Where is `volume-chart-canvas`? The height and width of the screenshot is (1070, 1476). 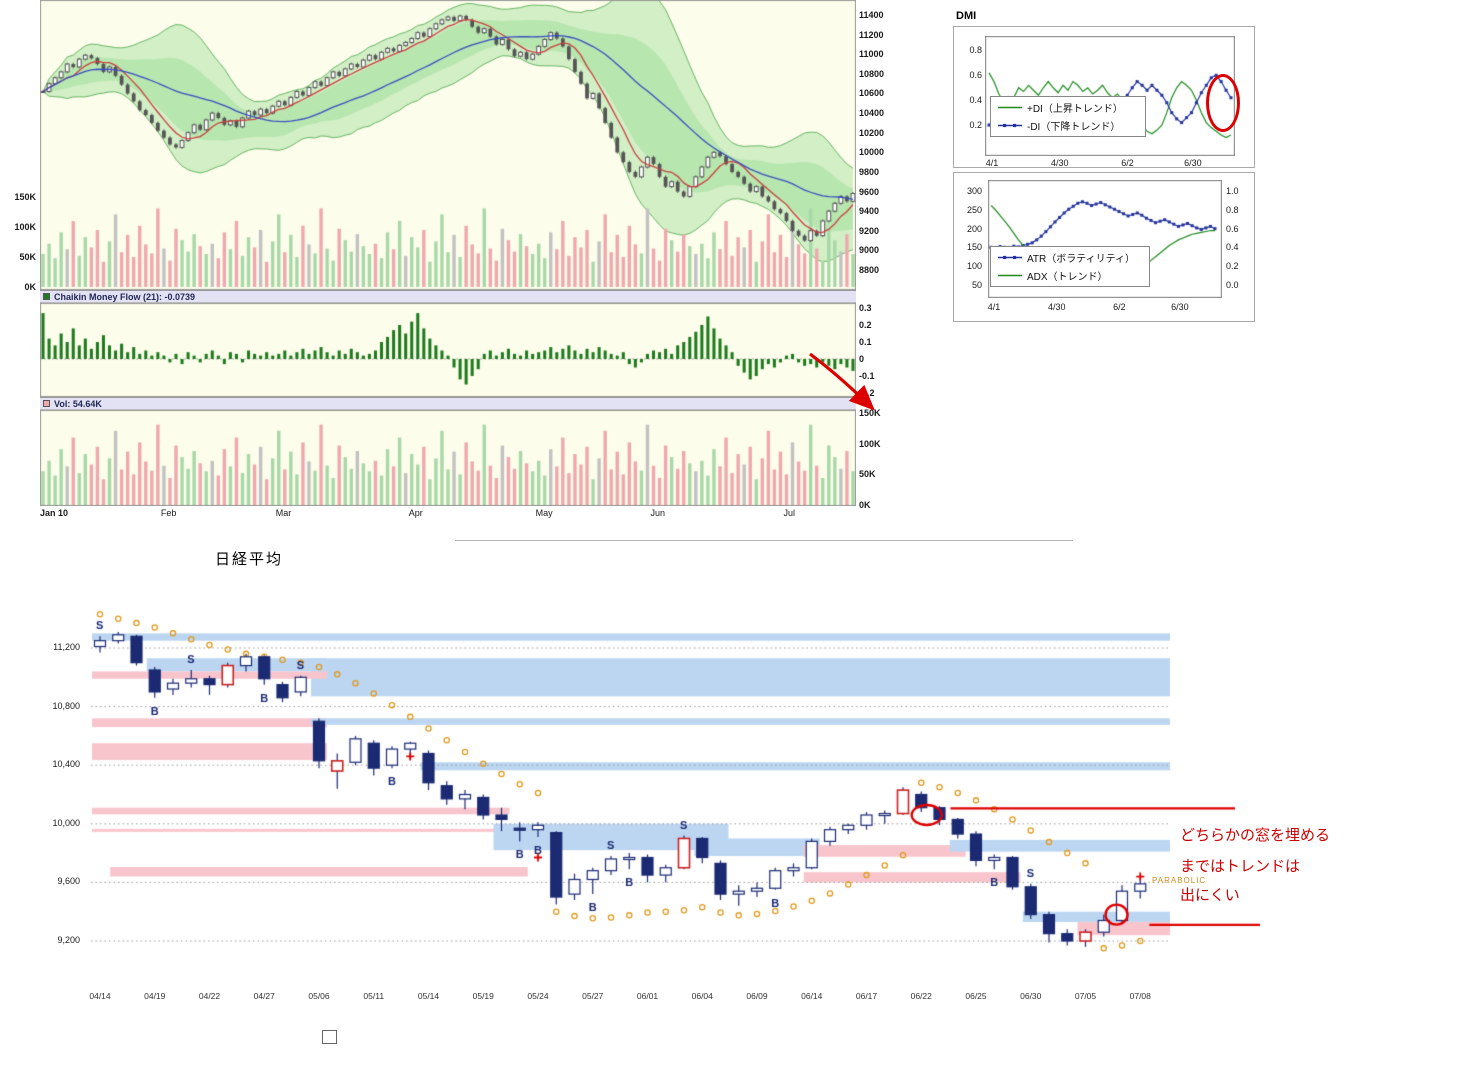
volume-chart-canvas is located at coordinates (448, 458).